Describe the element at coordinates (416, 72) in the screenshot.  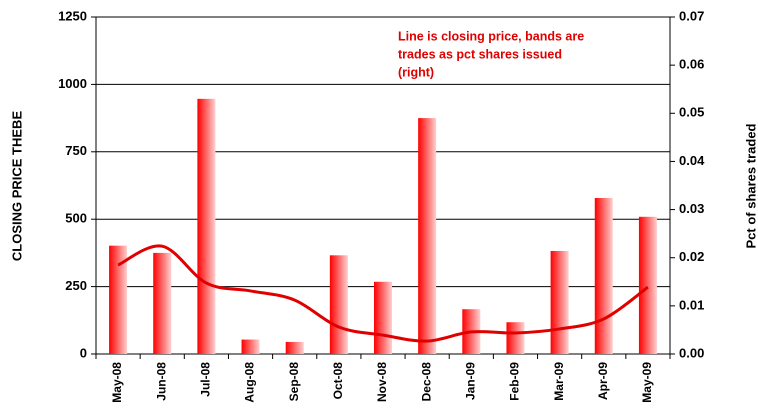
I see `annotation: (right)` at that location.